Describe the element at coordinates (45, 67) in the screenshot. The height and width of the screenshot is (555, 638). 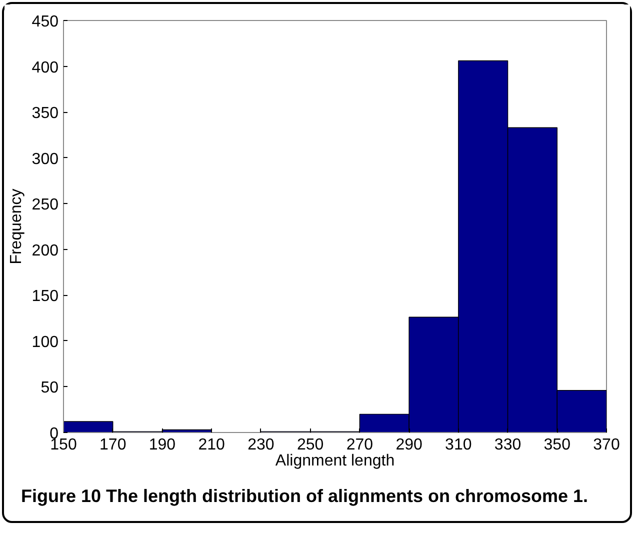
I see `y-tick-label: 400` at that location.